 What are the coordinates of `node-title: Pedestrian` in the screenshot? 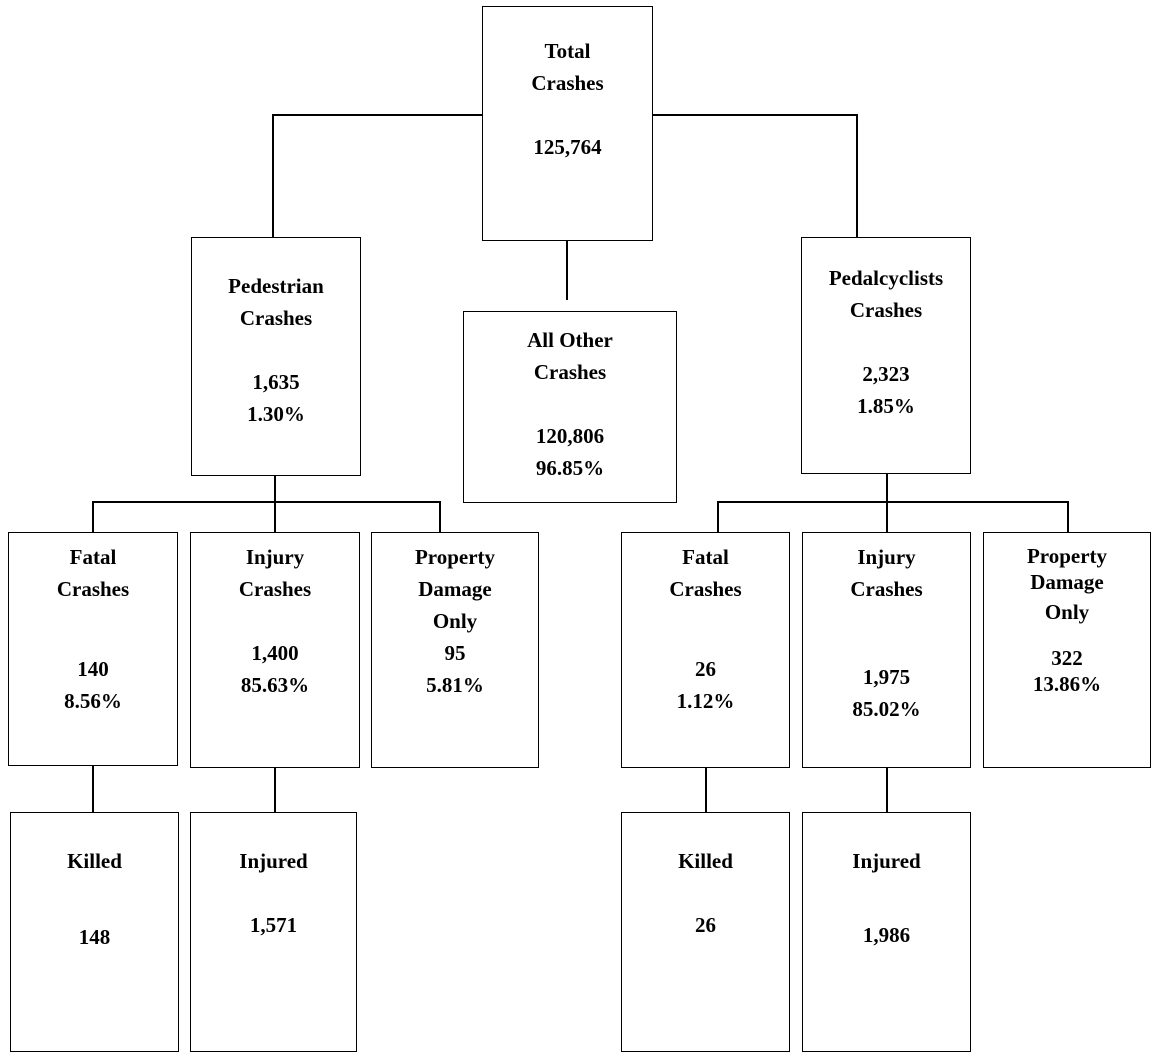 It's located at (276, 286).